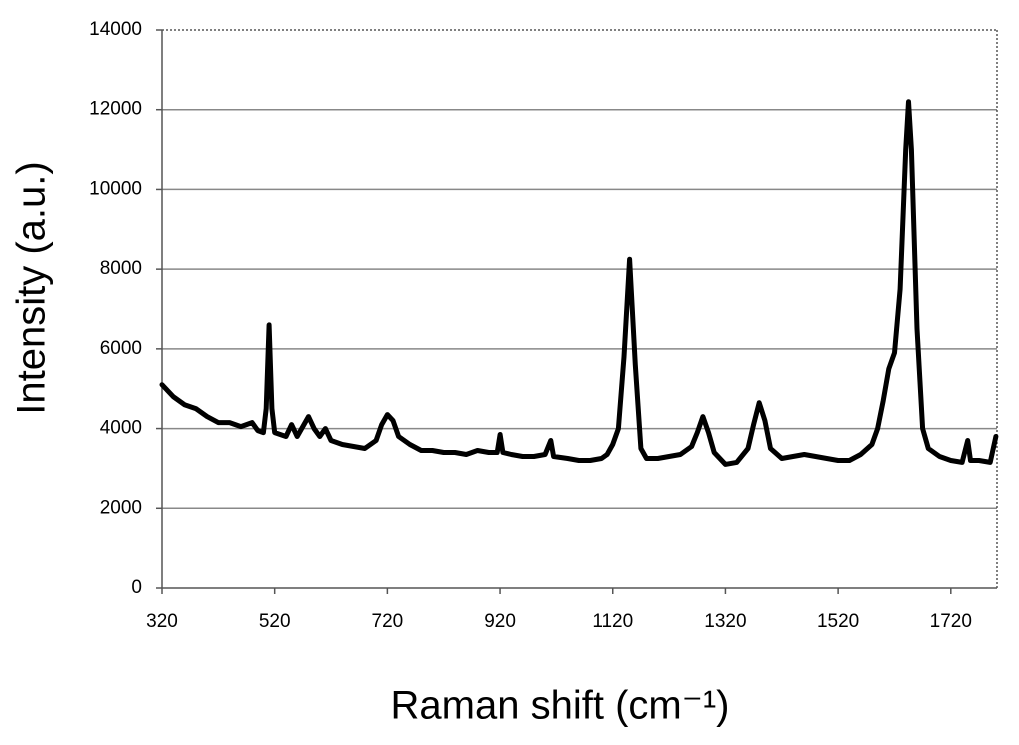  I want to click on y-tick-label: 12000, so click(115, 109).